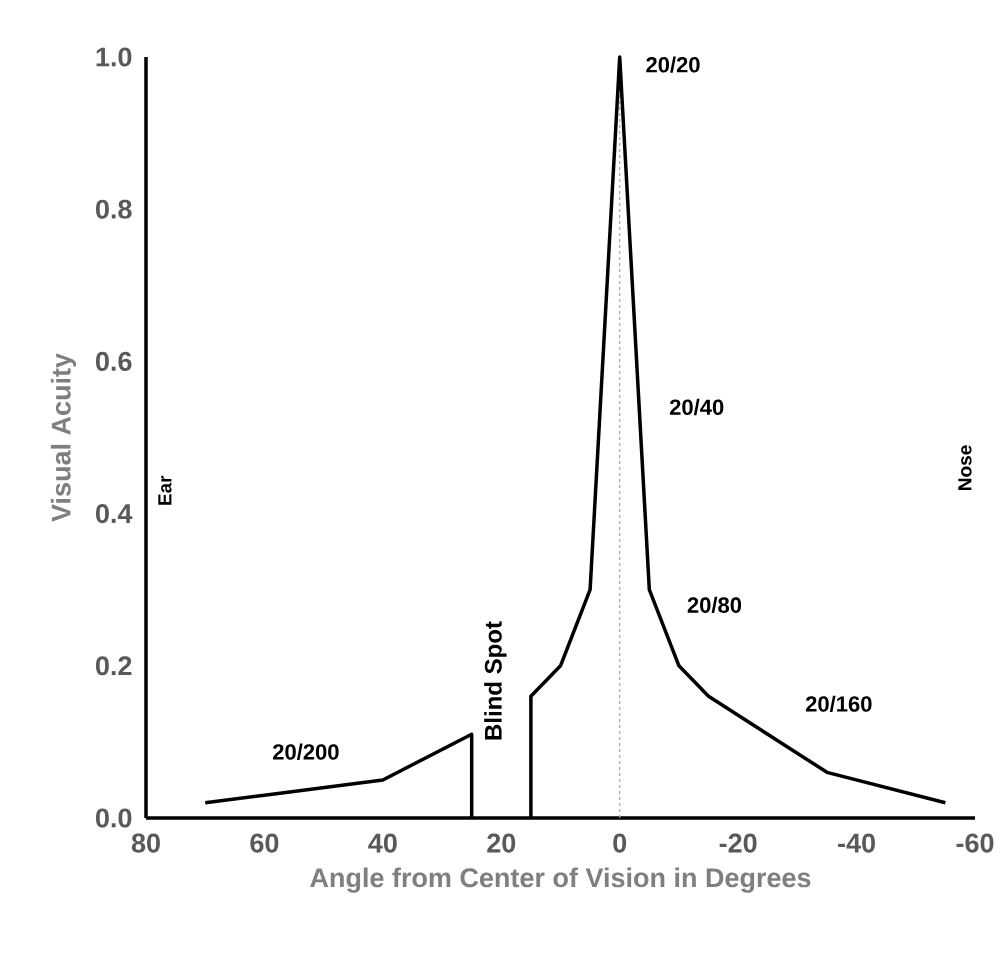 The height and width of the screenshot is (962, 1001). Describe the element at coordinates (696, 407) in the screenshot. I see `annotation: 20/40` at that location.